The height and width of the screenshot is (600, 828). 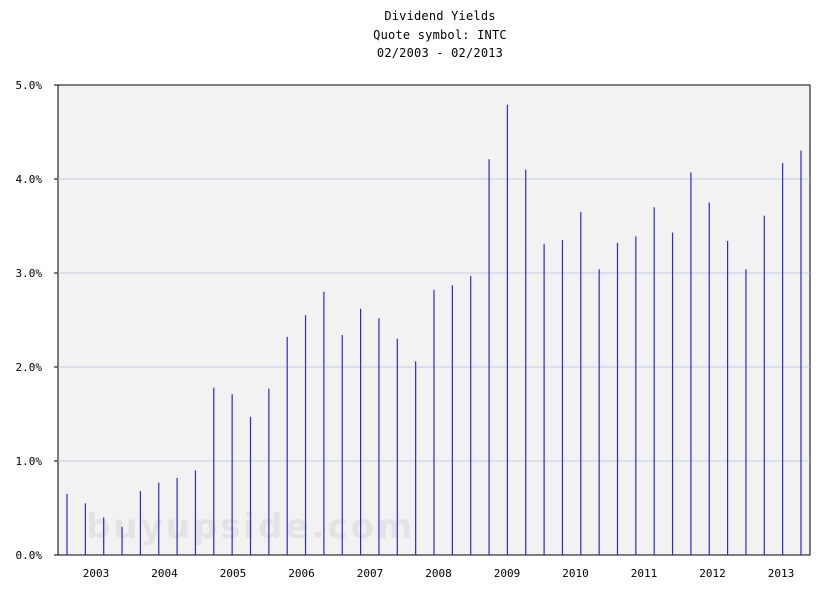 I want to click on x-tick-label: 2006, so click(x=301, y=573).